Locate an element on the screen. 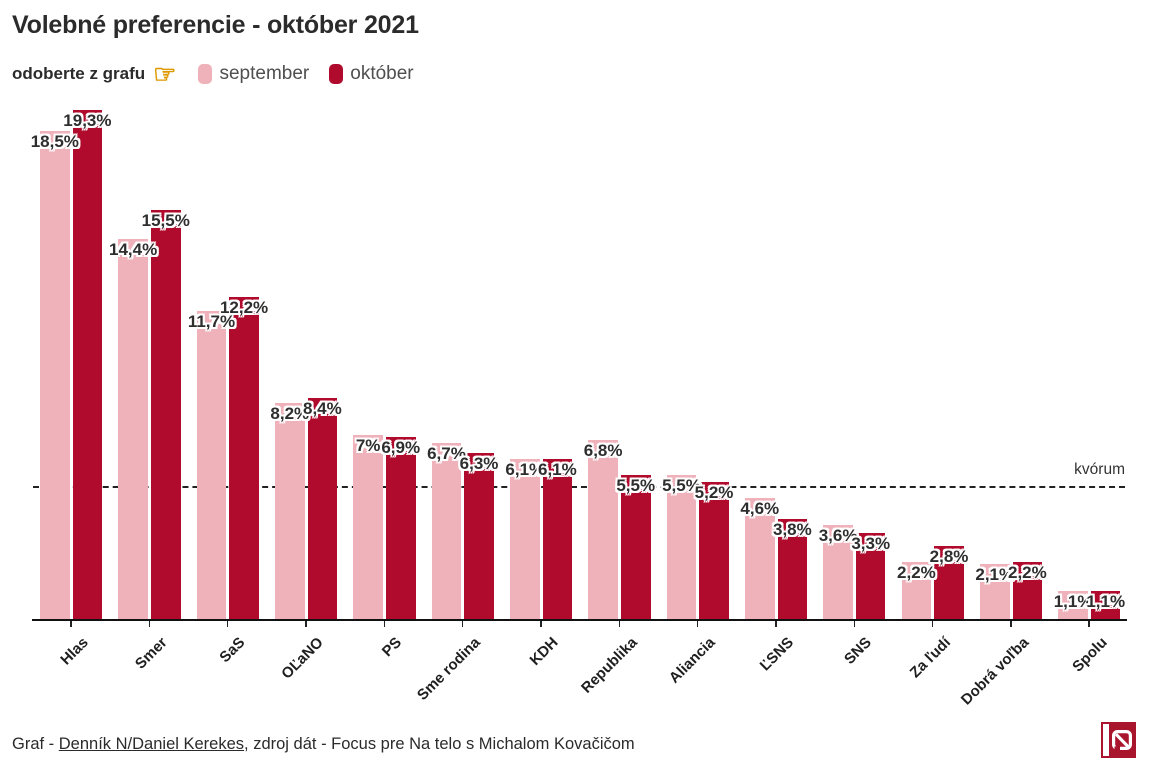 The image size is (1165, 784). legend-item-október: október is located at coordinates (371, 74).